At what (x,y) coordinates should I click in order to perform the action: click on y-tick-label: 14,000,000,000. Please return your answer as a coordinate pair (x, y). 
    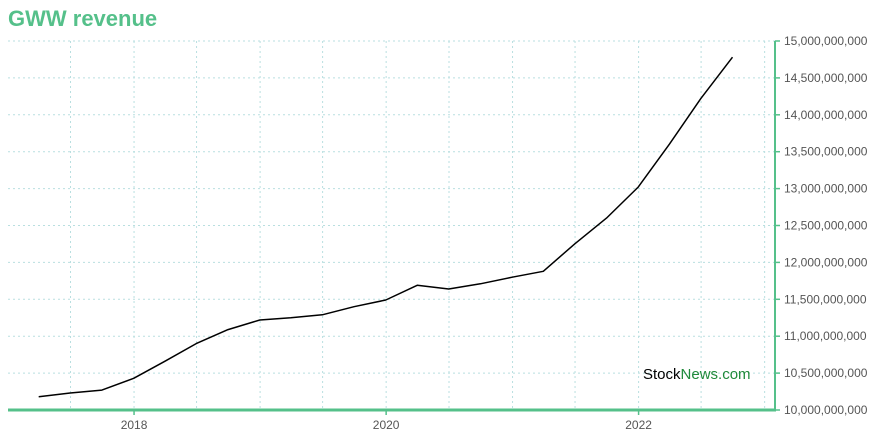
    Looking at the image, I should click on (826, 115).